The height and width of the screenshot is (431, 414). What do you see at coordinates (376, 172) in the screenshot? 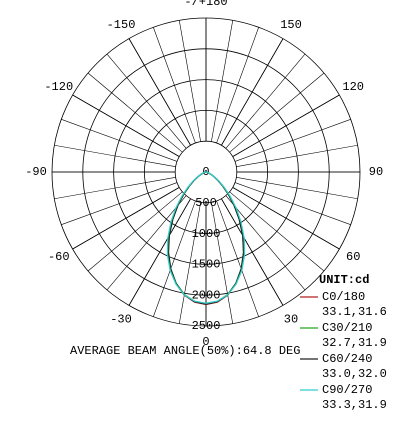
I see `angle-tick-label: 90` at bounding box center [376, 172].